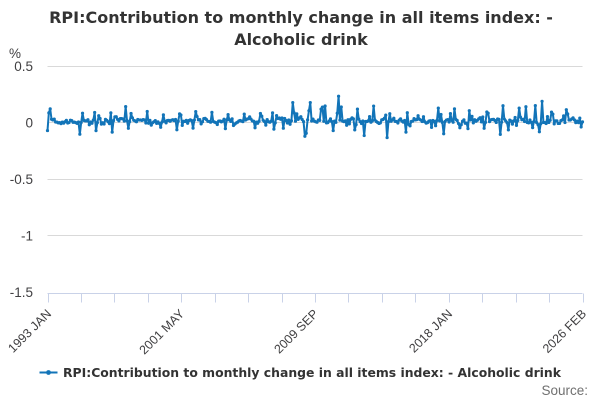 The width and height of the screenshot is (600, 400). I want to click on y-tick-label: -1, so click(27, 236).